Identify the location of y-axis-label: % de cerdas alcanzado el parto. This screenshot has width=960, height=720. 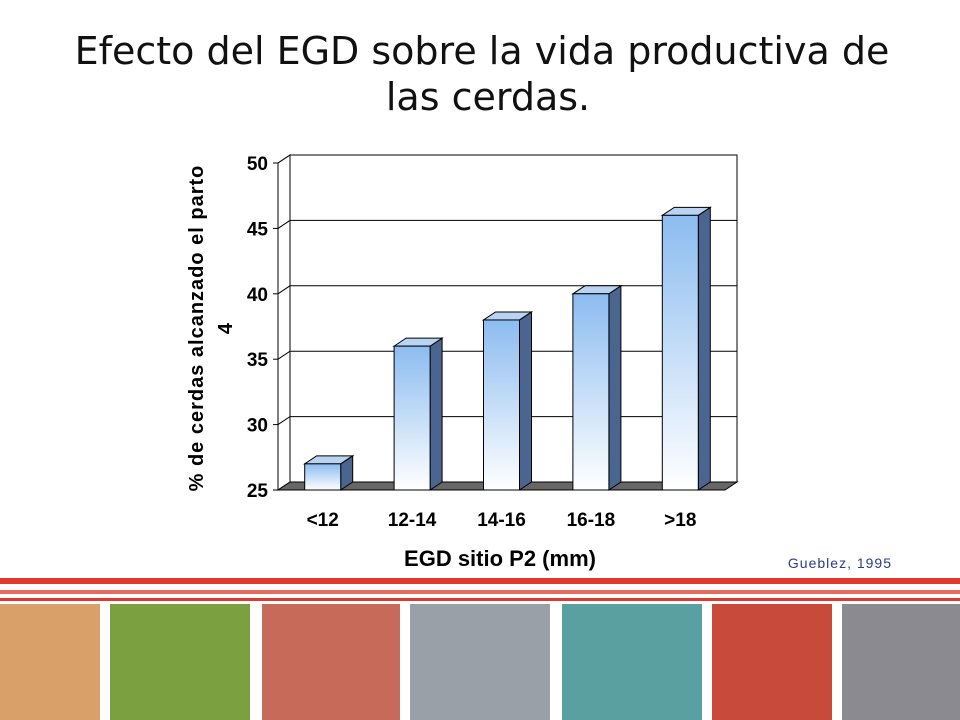
(197, 328).